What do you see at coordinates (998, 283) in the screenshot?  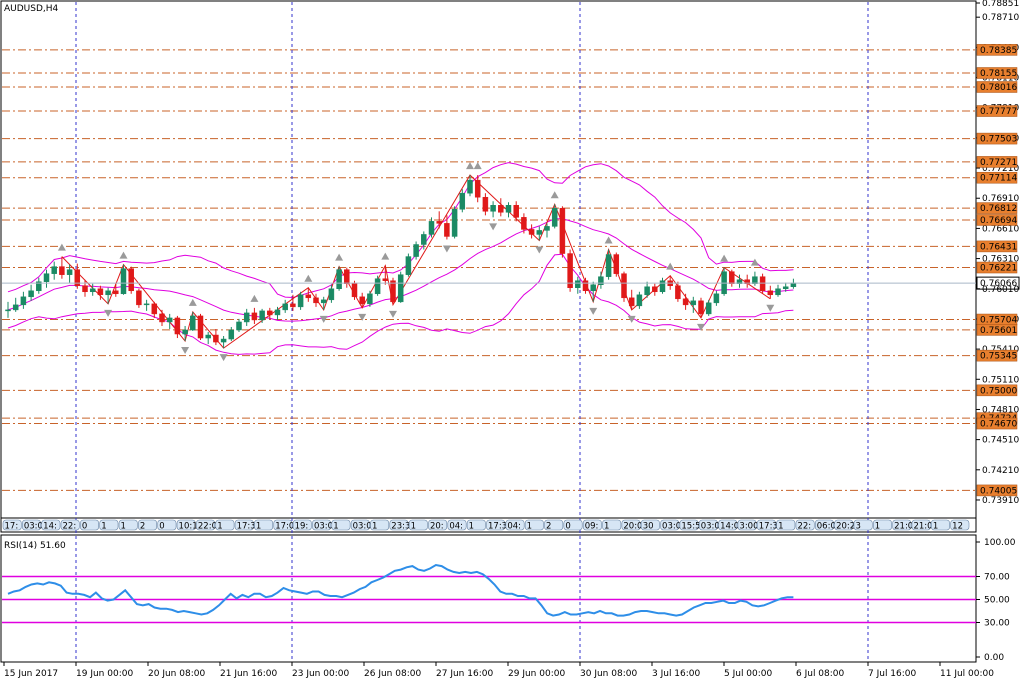 I see `current-price-tag` at bounding box center [998, 283].